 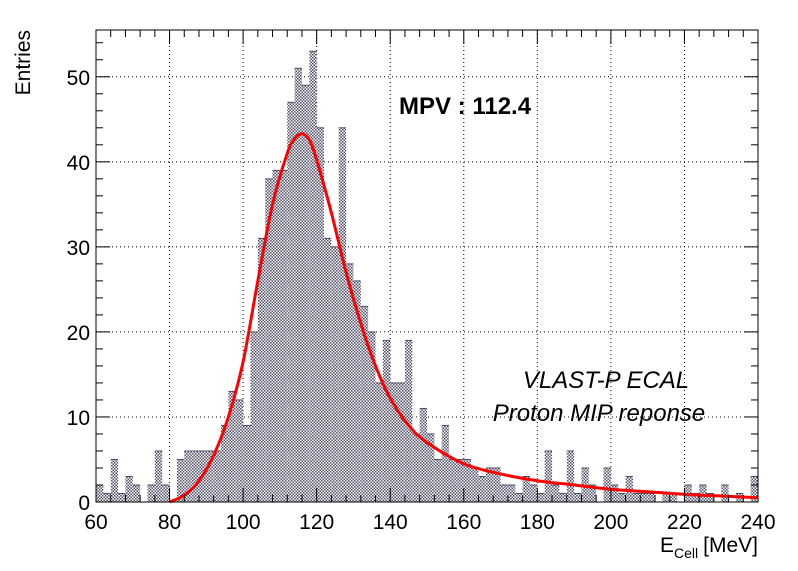 What do you see at coordinates (78, 333) in the screenshot?
I see `y-tick-label-2: 20` at bounding box center [78, 333].